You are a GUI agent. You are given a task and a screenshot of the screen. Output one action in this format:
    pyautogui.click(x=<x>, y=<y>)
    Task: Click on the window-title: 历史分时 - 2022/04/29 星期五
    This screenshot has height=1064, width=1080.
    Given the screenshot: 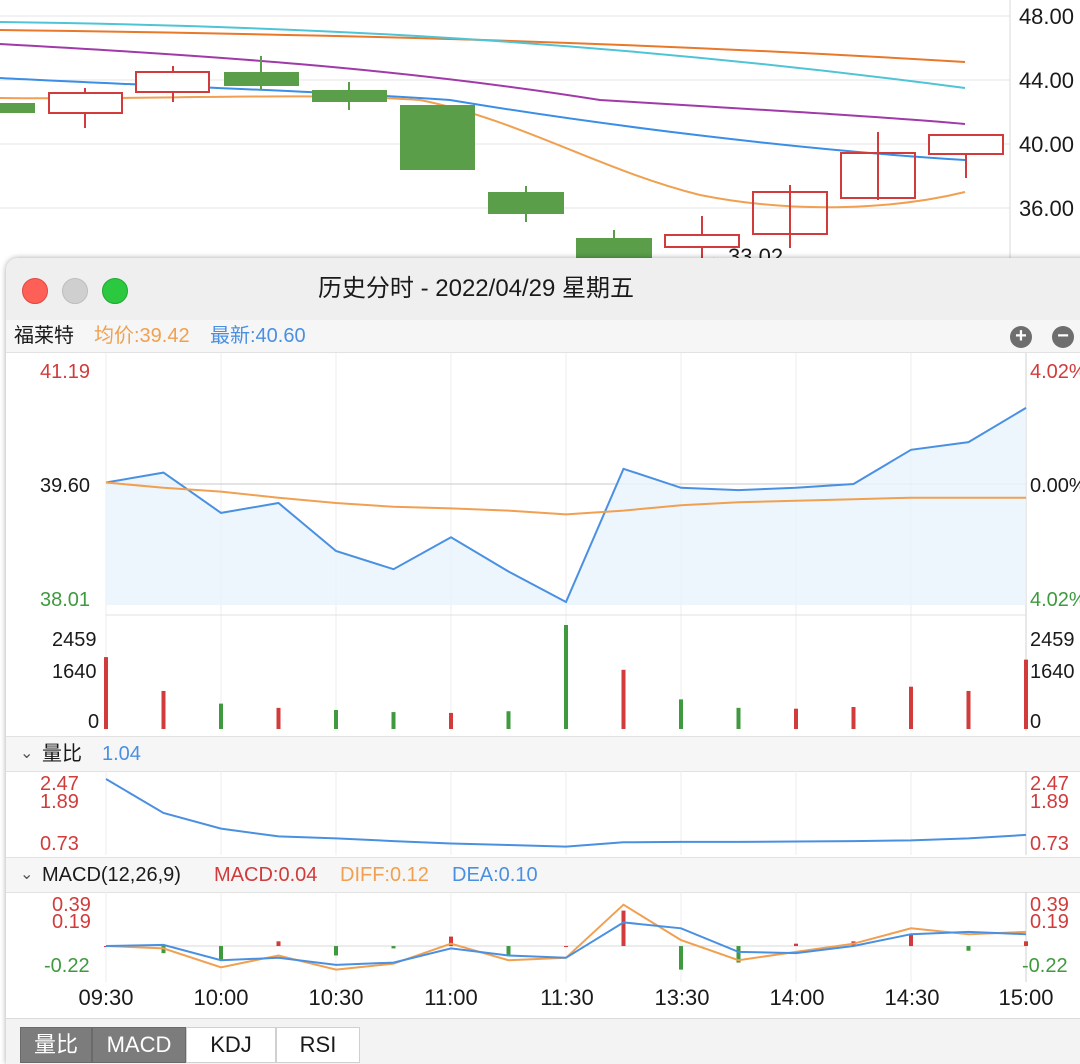 What is the action you would take?
    pyautogui.click(x=476, y=288)
    